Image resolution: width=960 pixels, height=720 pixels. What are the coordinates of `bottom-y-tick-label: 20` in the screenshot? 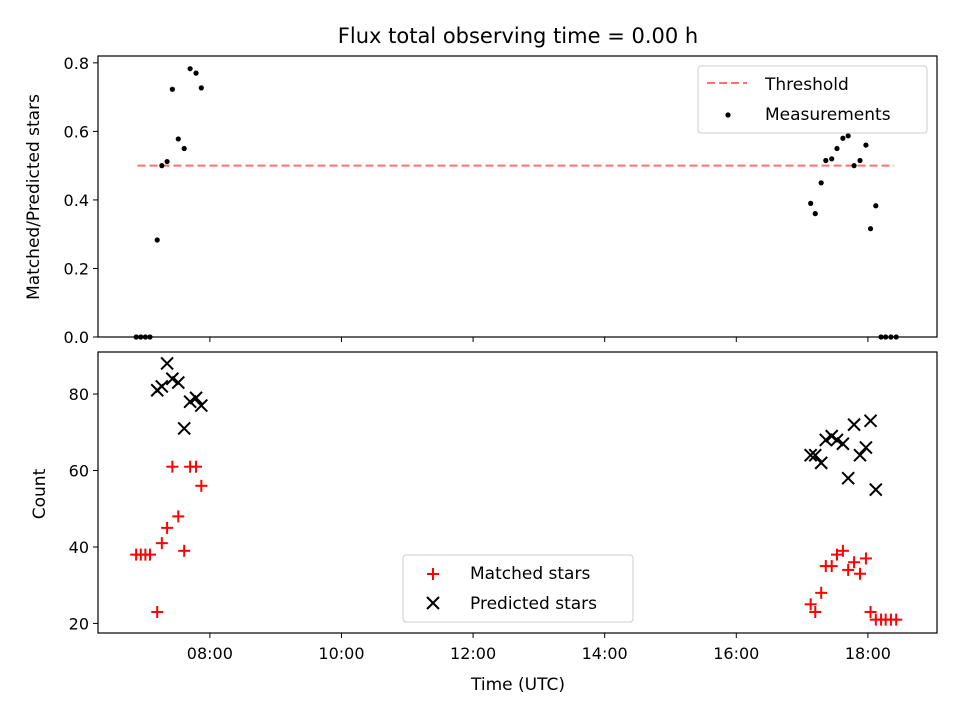 It's located at (79, 623).